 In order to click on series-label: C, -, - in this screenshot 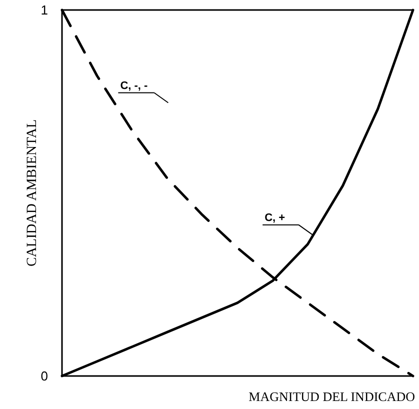, I will do `click(134, 86)`.